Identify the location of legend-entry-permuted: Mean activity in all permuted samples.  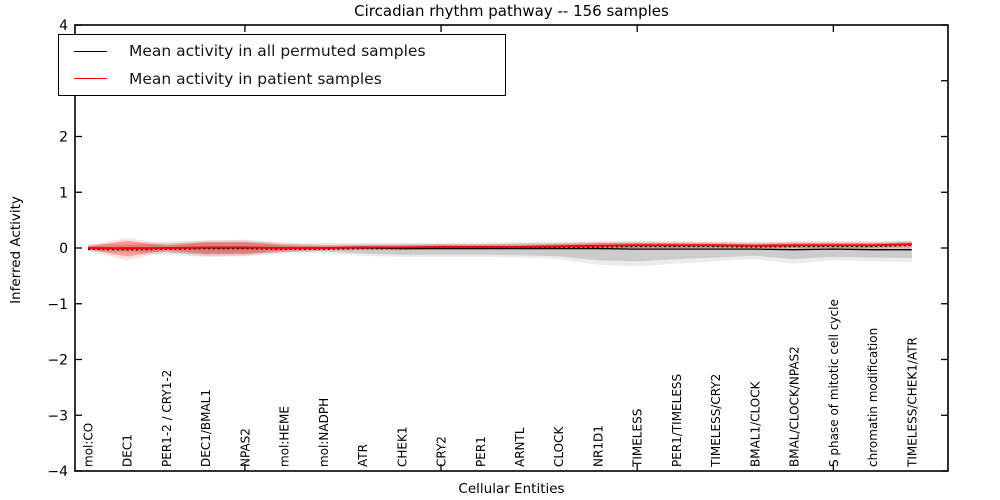
(282, 51).